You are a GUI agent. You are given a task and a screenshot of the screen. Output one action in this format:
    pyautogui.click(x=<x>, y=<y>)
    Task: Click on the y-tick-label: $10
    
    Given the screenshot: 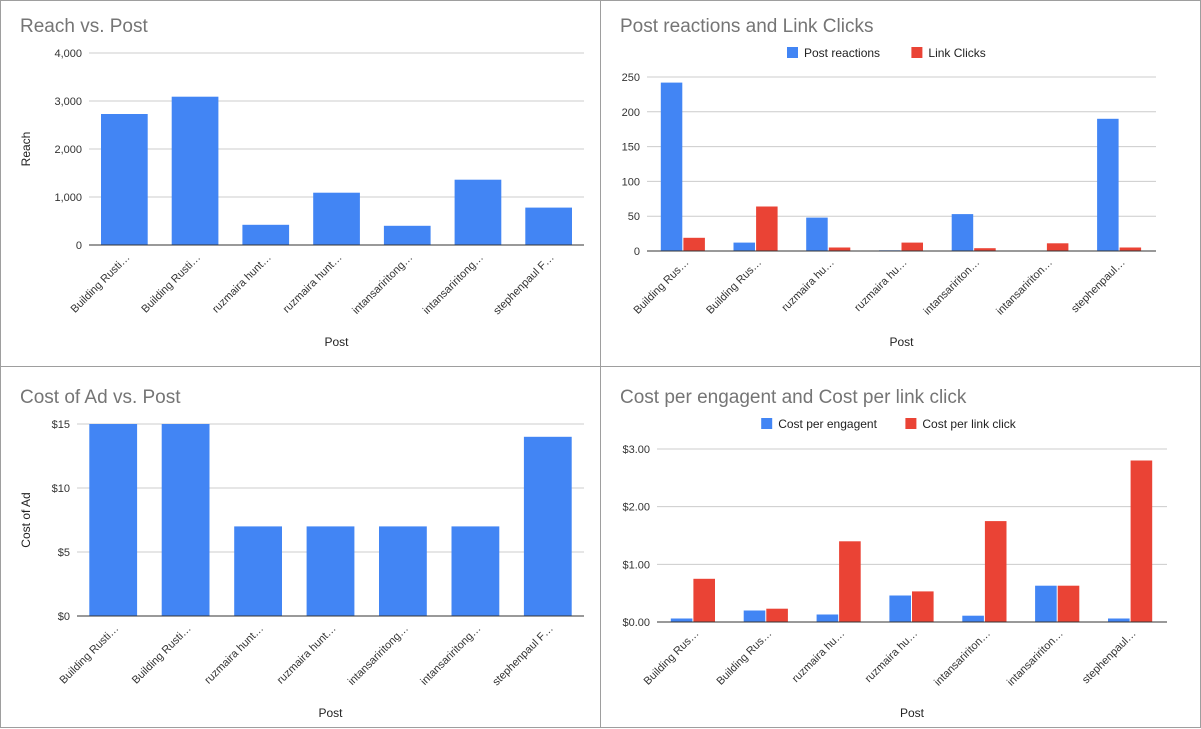 What is the action you would take?
    pyautogui.click(x=61, y=489)
    